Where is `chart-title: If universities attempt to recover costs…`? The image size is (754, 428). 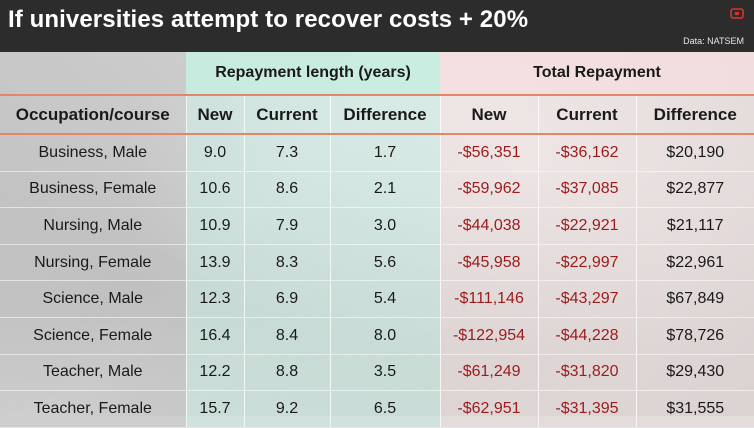
chart-title: If universities attempt to recover costs… is located at coordinates (268, 19).